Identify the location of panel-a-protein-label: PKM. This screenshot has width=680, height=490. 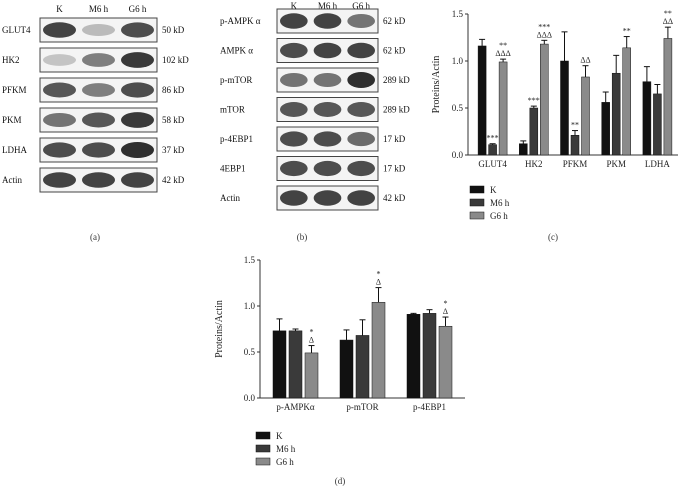
(12, 120).